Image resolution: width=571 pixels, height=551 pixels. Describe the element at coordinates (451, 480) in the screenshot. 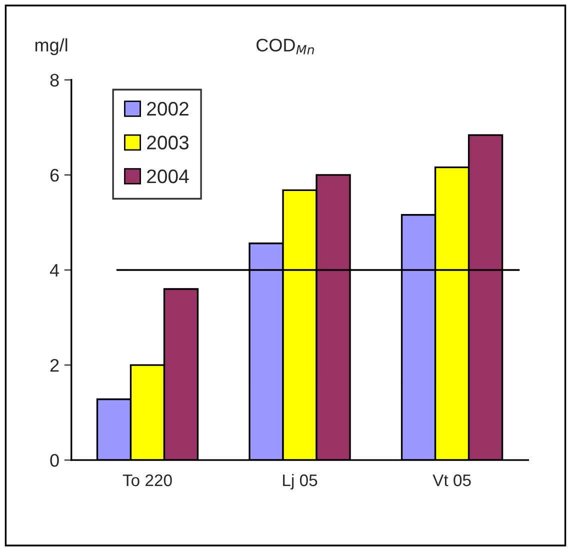

I see `x-tick-label: Vt 05` at that location.